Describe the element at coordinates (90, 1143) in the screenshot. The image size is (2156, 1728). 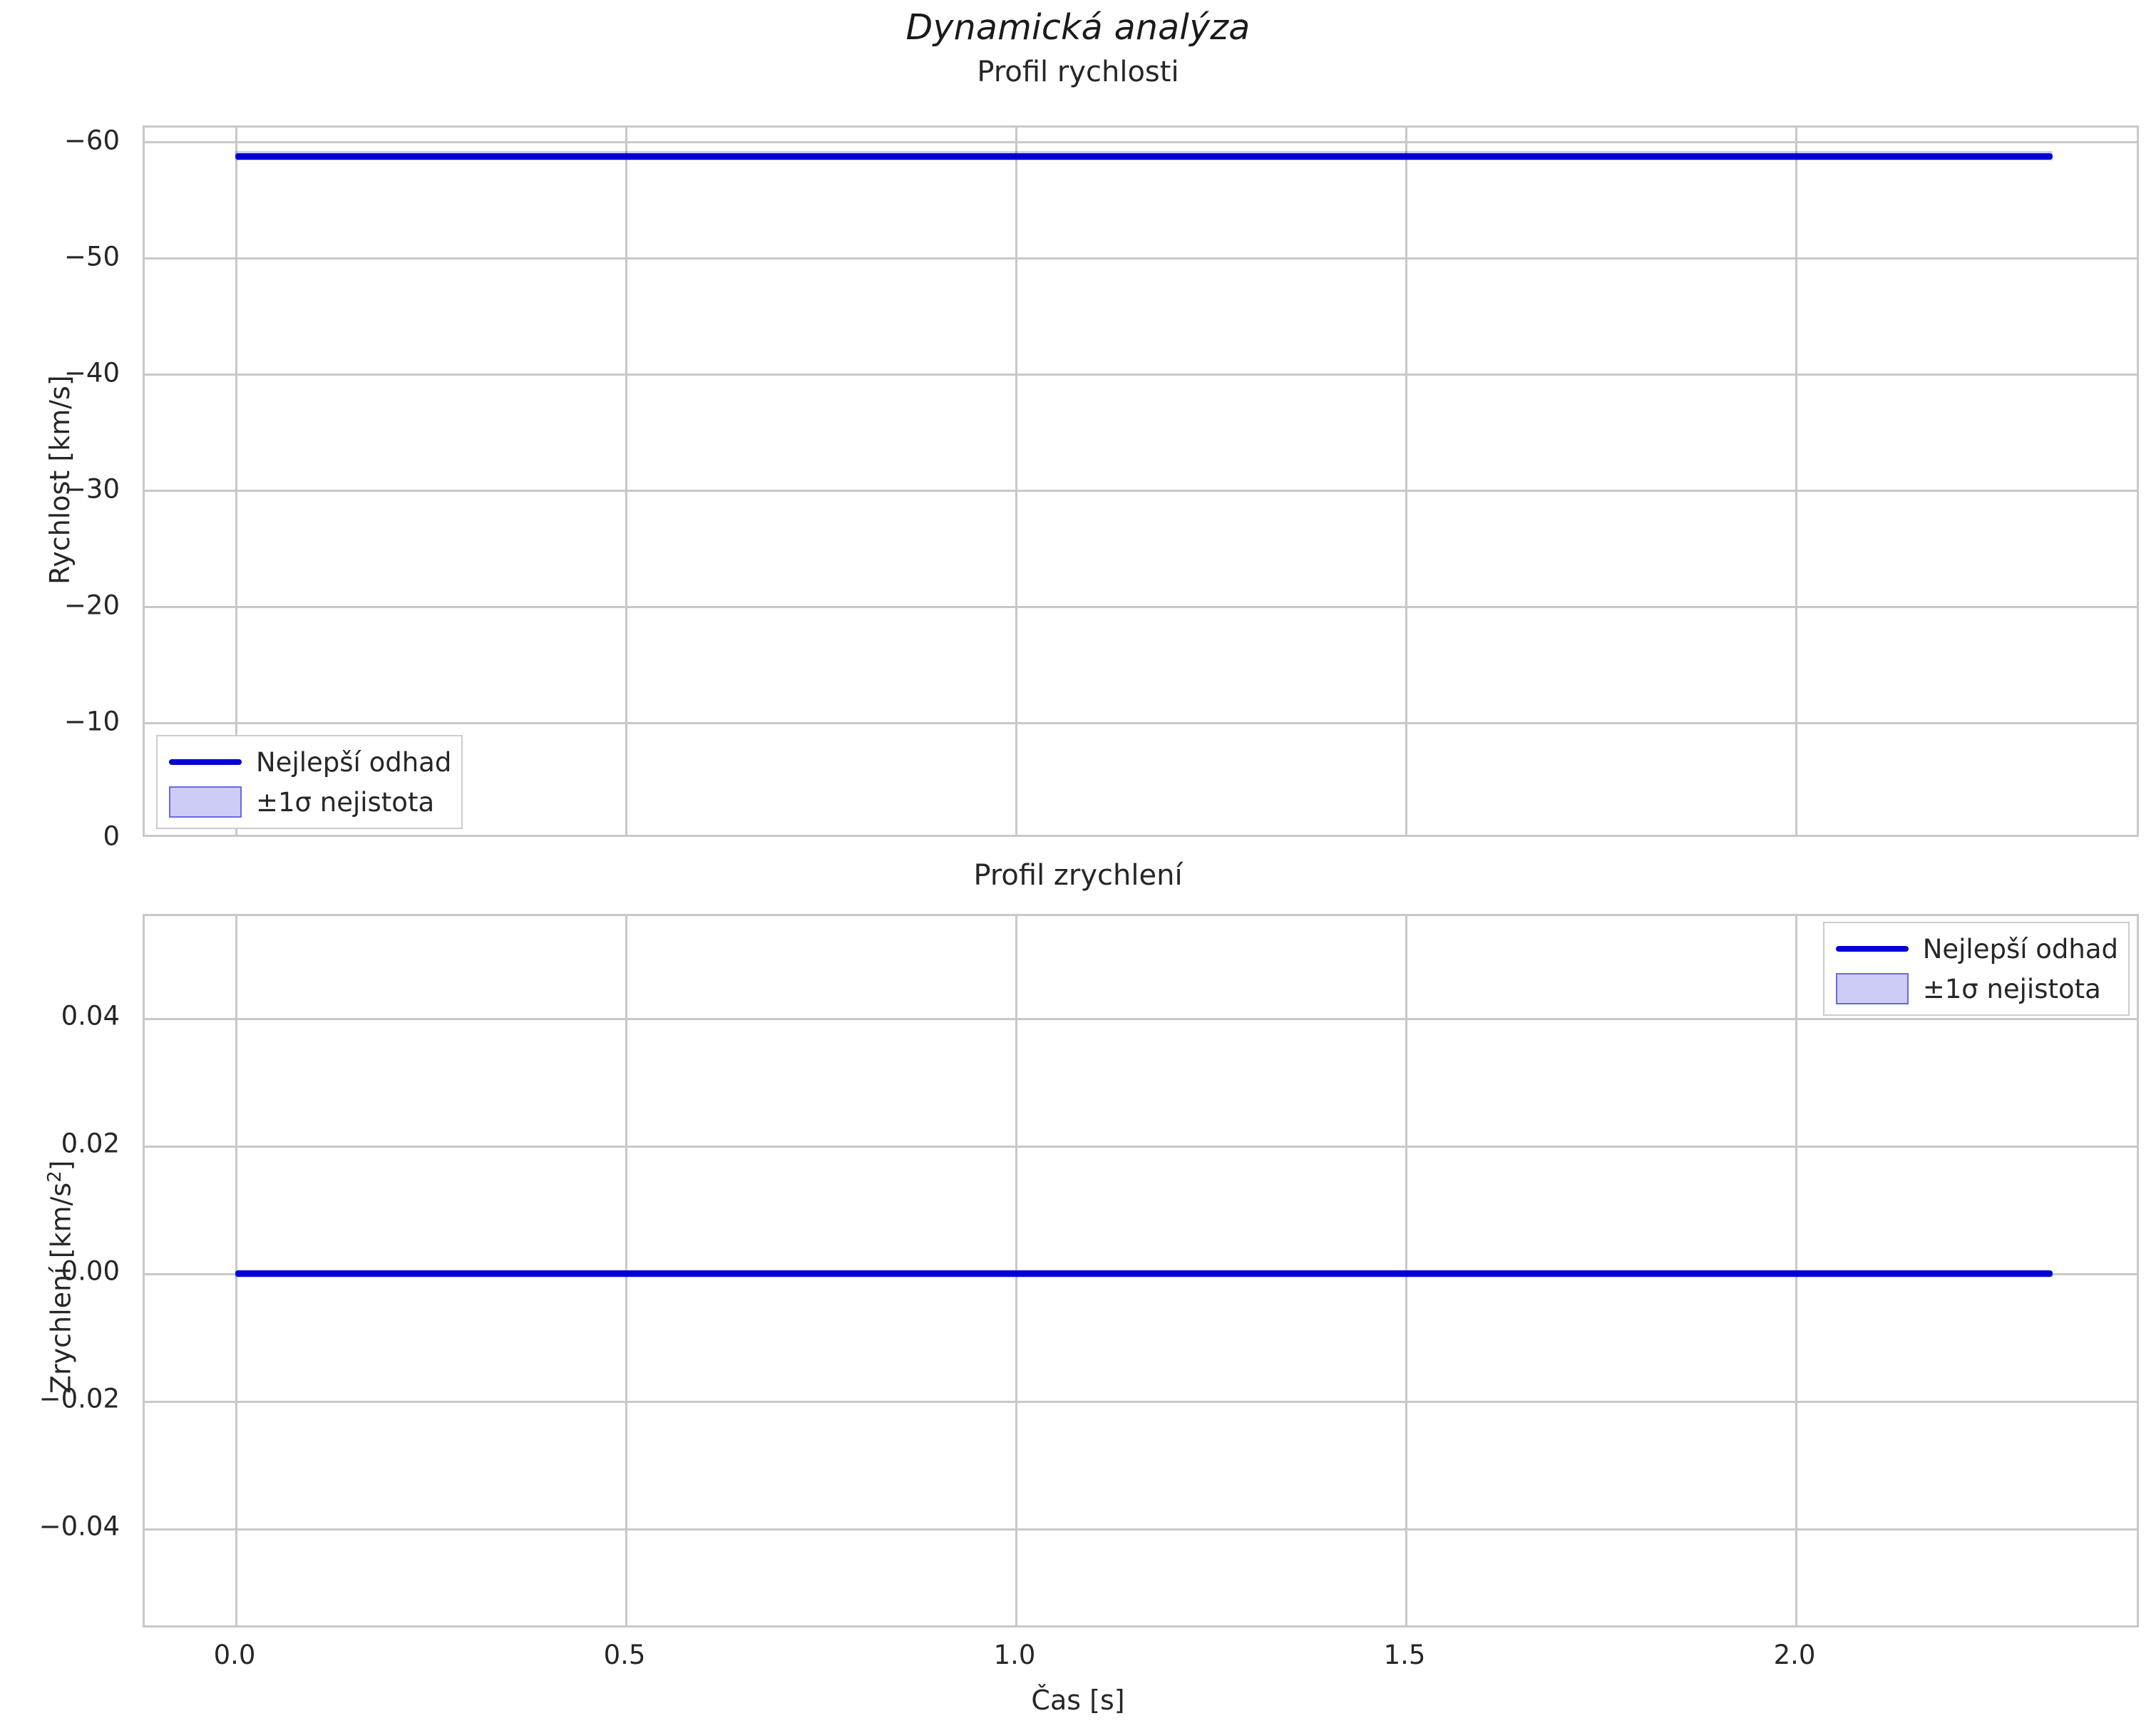
I see `acceleration-ytick-label: 0.02` at that location.